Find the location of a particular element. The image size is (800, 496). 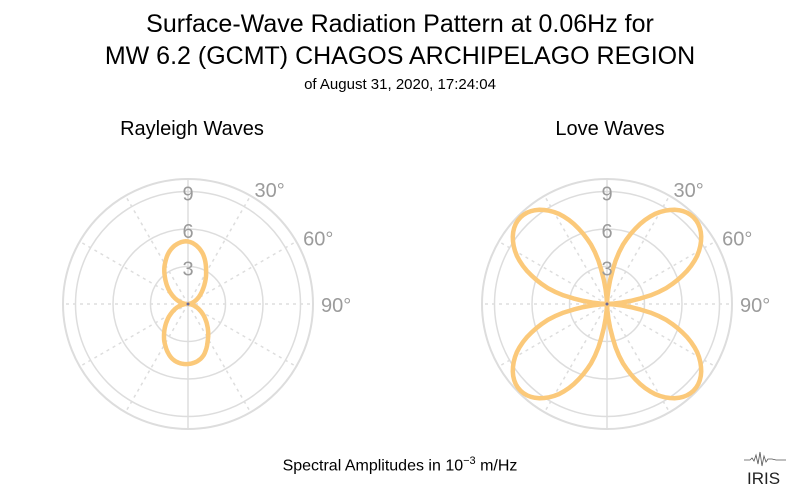

rayleigh-angle-label: 30° is located at coordinates (270, 191).